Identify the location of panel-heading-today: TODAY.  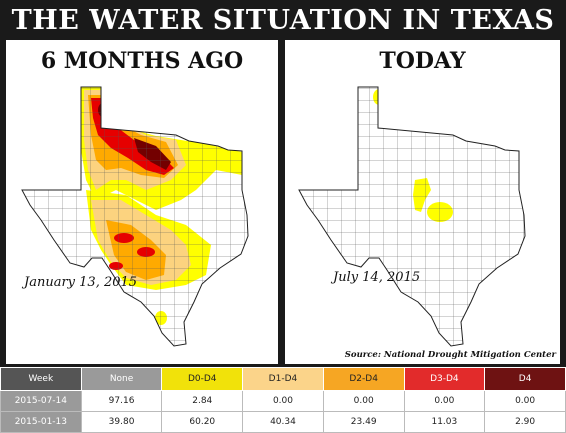
(422, 61).